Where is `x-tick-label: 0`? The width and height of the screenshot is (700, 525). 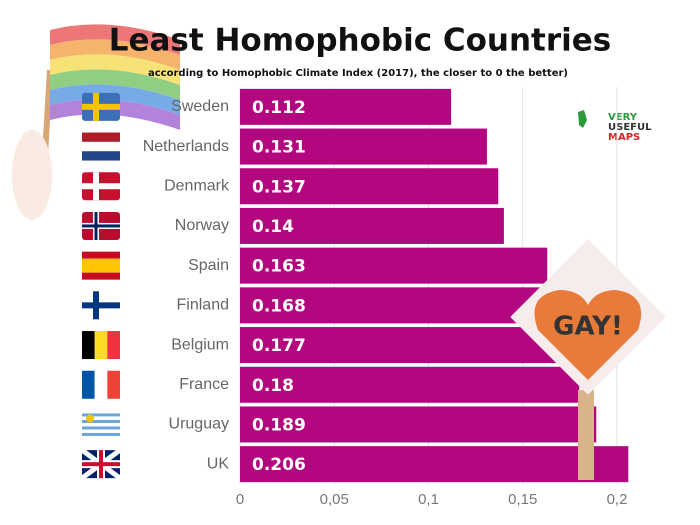 x-tick-label: 0 is located at coordinates (240, 499).